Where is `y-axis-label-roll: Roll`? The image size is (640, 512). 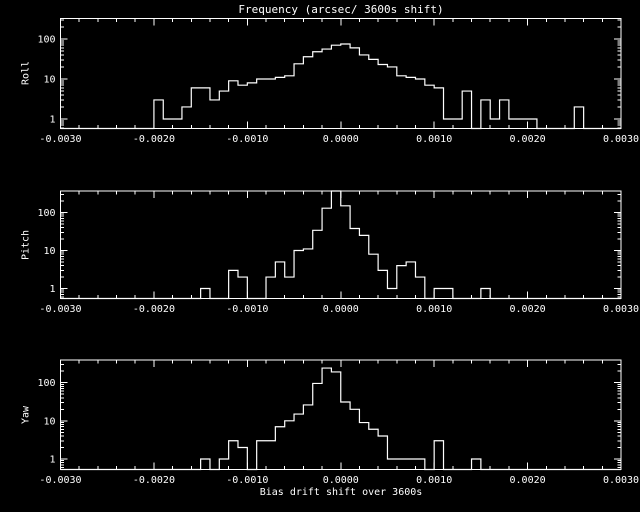 y-axis-label-roll: Roll is located at coordinates (26, 73).